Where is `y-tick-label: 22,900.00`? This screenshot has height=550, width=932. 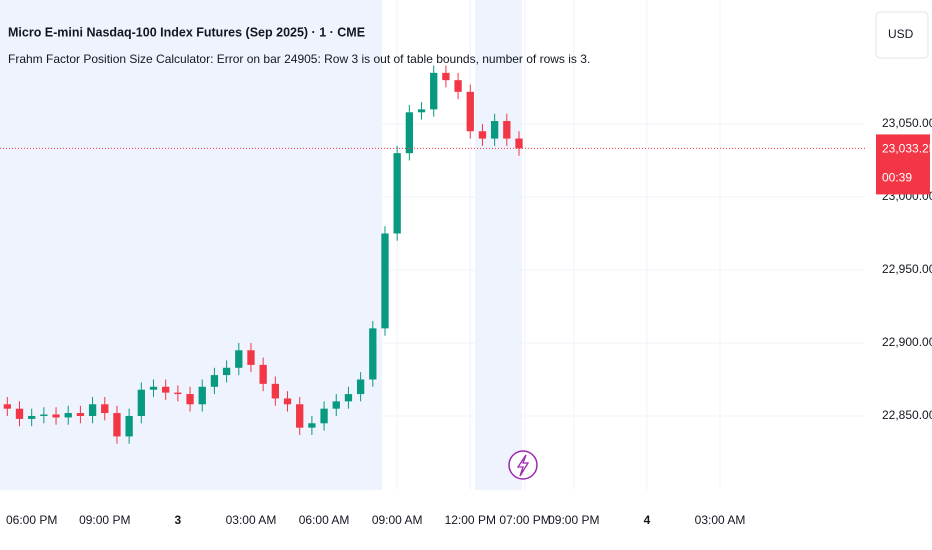 y-tick-label: 22,900.00 is located at coordinates (907, 342).